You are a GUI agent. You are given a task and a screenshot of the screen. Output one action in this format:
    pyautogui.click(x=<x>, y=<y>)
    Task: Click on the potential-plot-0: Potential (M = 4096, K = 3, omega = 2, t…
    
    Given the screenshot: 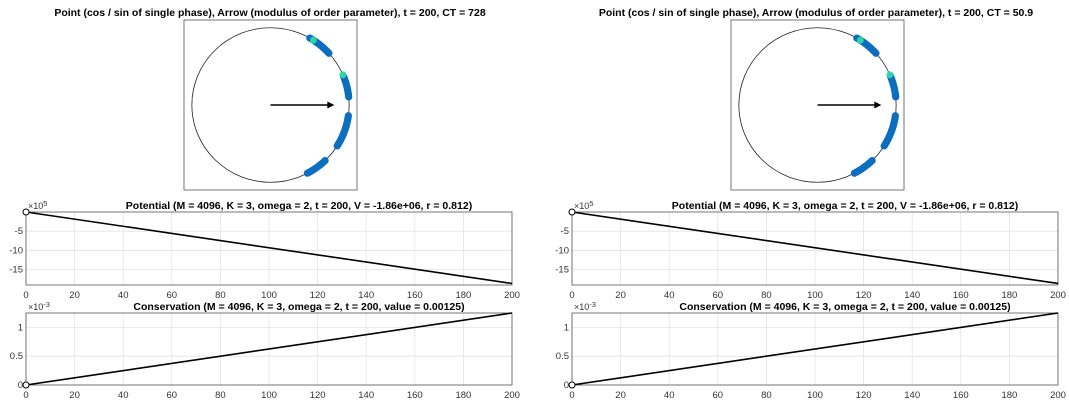 What is the action you would take?
    pyautogui.click(x=264, y=250)
    